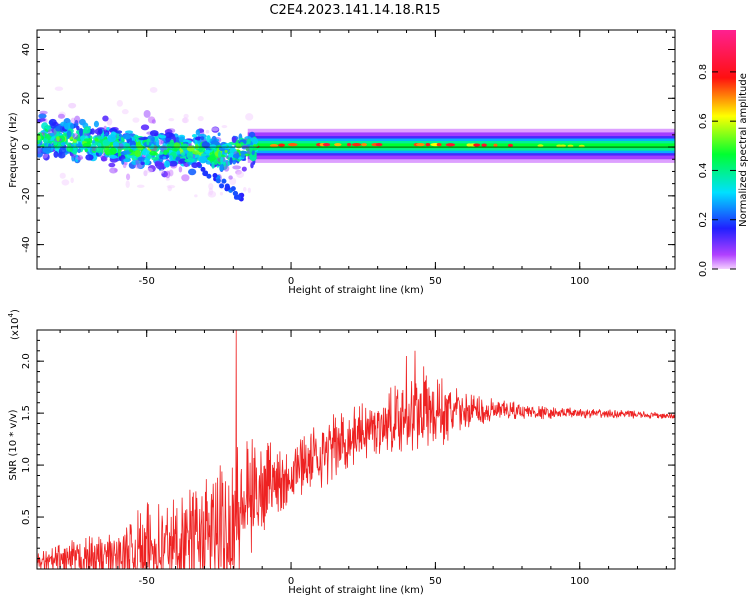 The width and height of the screenshot is (750, 600). I want to click on snr-xlabel: Height of straight line (km), so click(356, 590).